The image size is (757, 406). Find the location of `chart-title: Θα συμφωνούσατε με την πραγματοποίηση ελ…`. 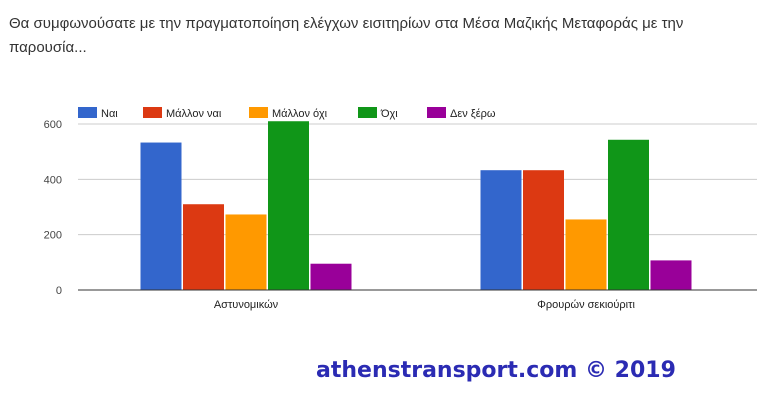

chart-title: Θα συμφωνούσατε με την πραγματοποίηση ελ… is located at coordinates (346, 35).